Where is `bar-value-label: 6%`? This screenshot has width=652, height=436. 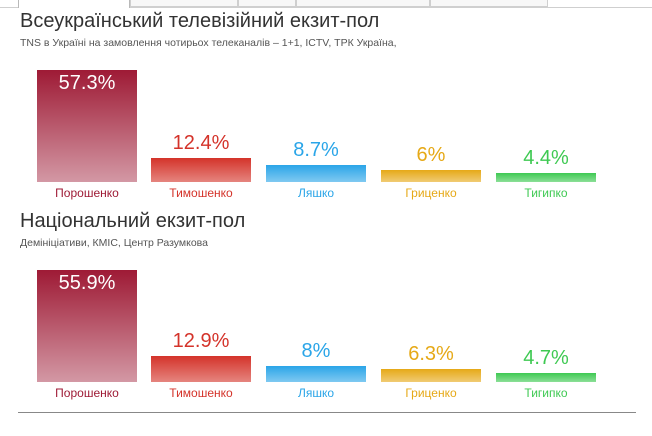
bar-value-label: 6% is located at coordinates (431, 155).